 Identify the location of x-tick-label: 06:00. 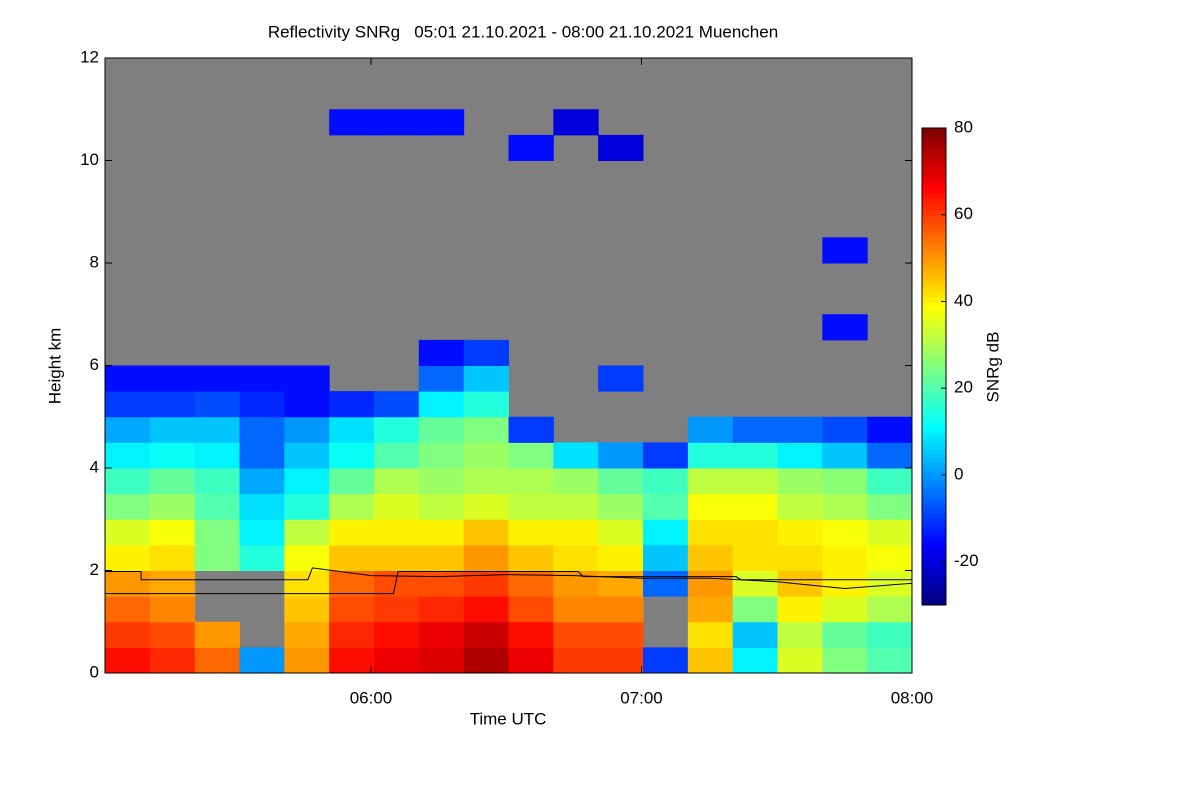
(371, 697).